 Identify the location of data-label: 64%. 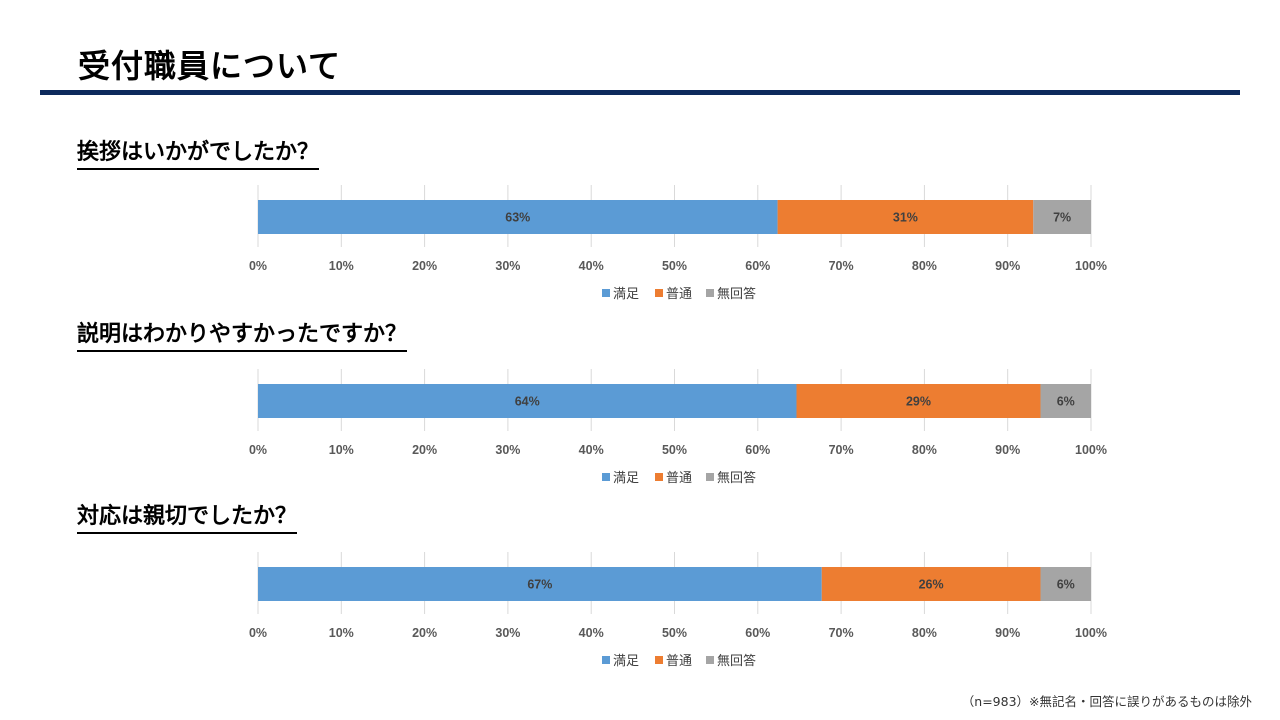
(527, 402).